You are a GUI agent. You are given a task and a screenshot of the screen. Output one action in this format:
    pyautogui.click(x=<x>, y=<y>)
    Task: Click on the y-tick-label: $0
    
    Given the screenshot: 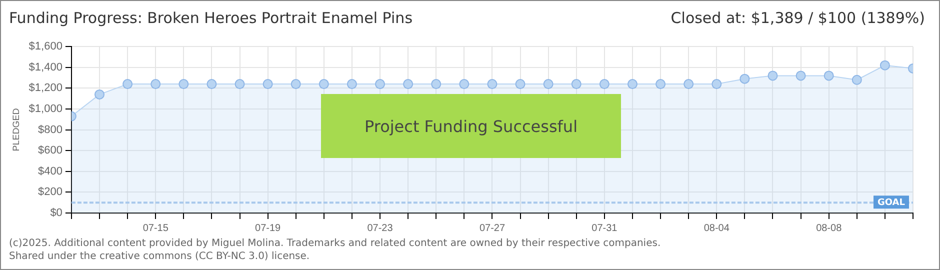 What is the action you would take?
    pyautogui.click(x=56, y=213)
    